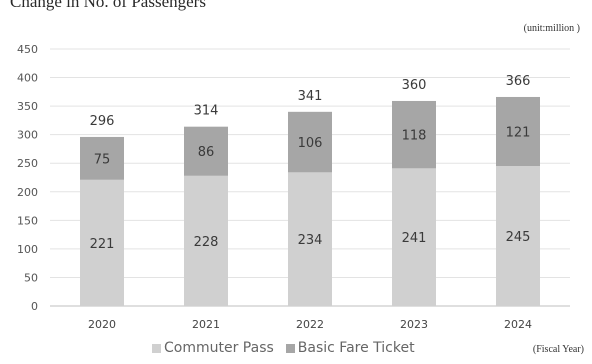  Describe the element at coordinates (27, 249) in the screenshot. I see `y-tick-label: 100` at that location.